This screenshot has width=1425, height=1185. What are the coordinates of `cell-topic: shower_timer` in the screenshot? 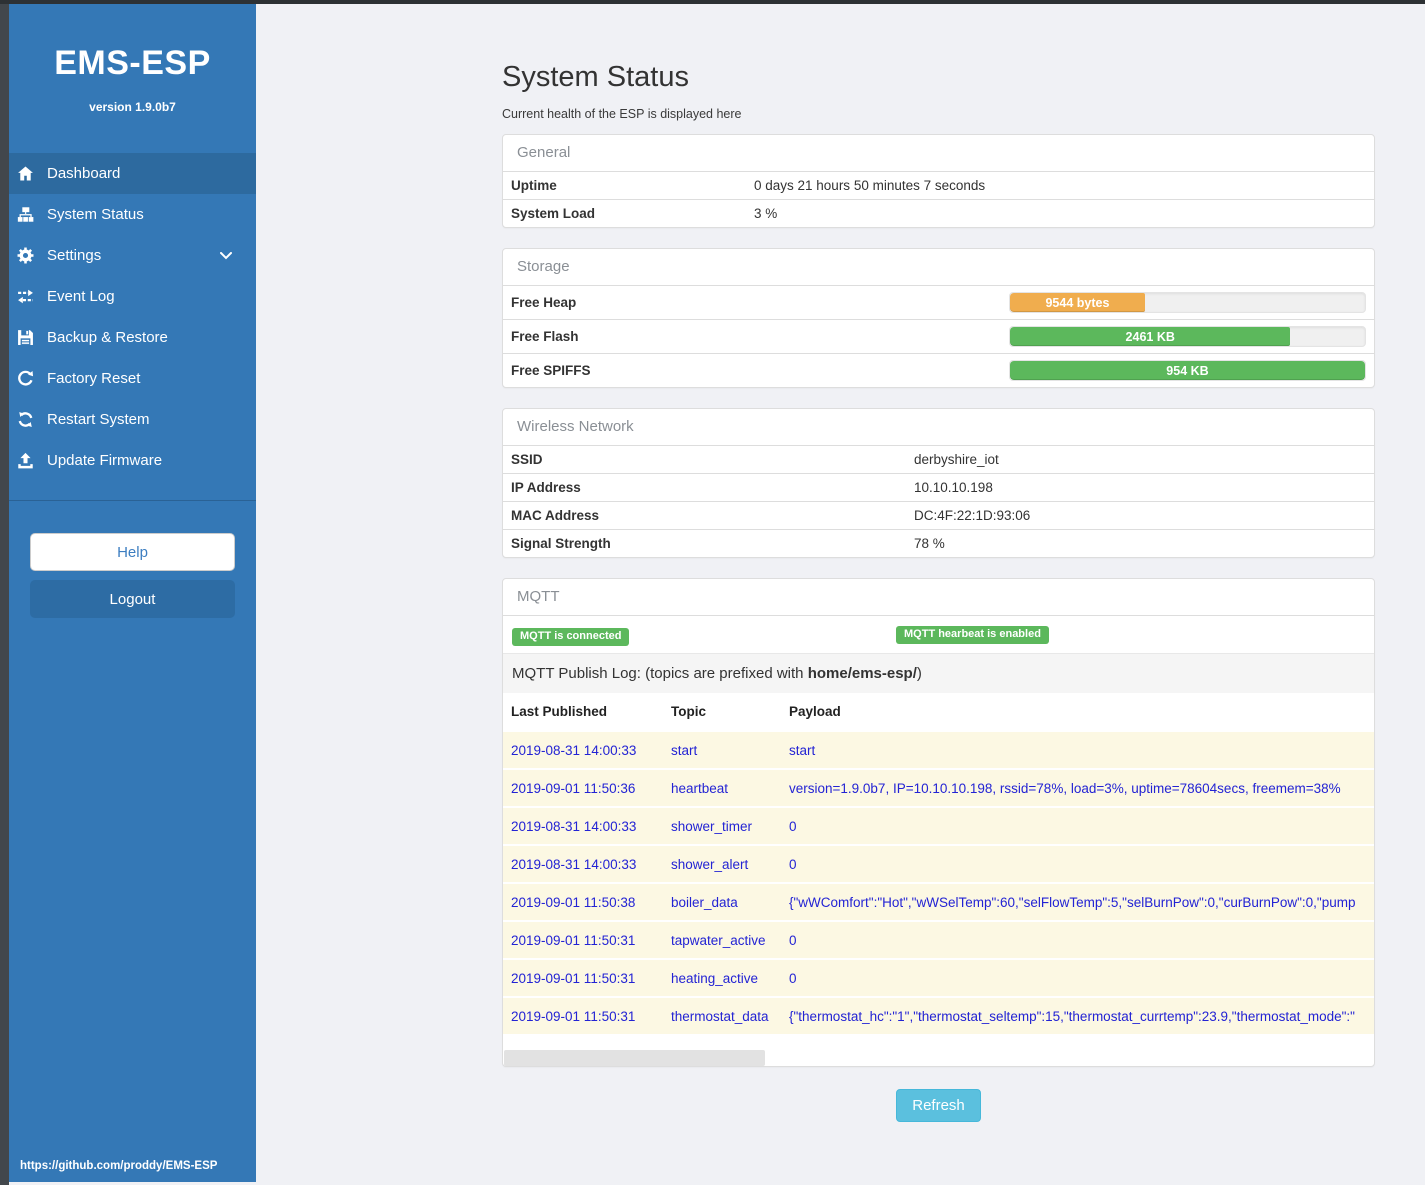 It's located at (722, 825).